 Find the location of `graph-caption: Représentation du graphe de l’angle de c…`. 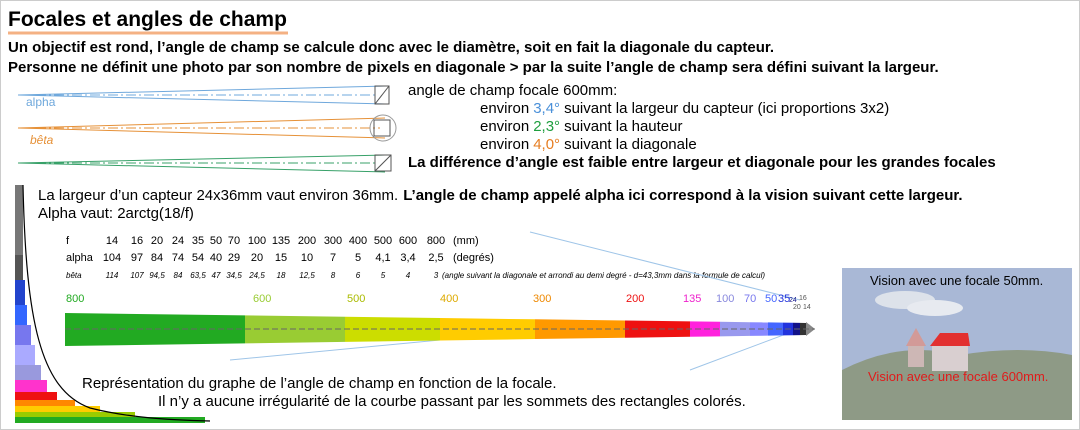

graph-caption: Représentation du graphe de l’angle de c… is located at coordinates (319, 383).